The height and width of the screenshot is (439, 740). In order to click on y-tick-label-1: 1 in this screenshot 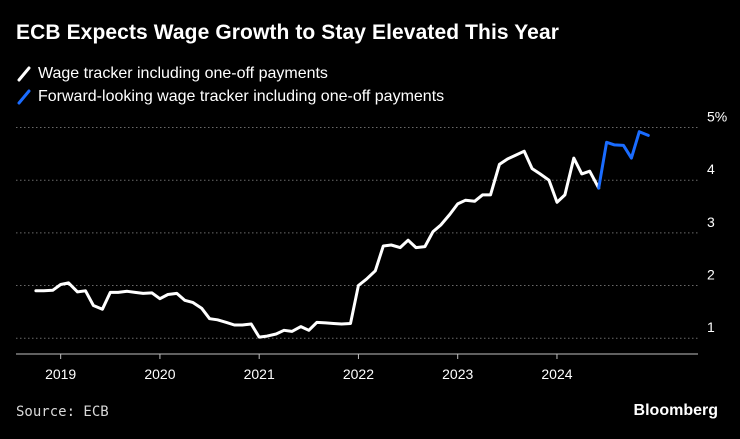, I will do `click(711, 327)`.